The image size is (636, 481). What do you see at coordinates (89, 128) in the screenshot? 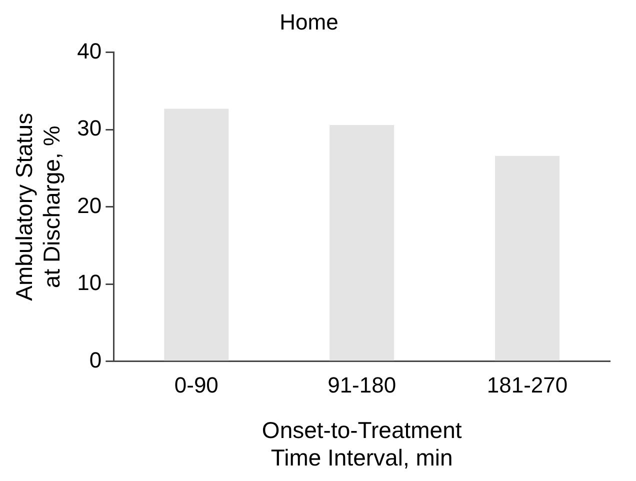
I see `y-tick-label: 30` at bounding box center [89, 128].